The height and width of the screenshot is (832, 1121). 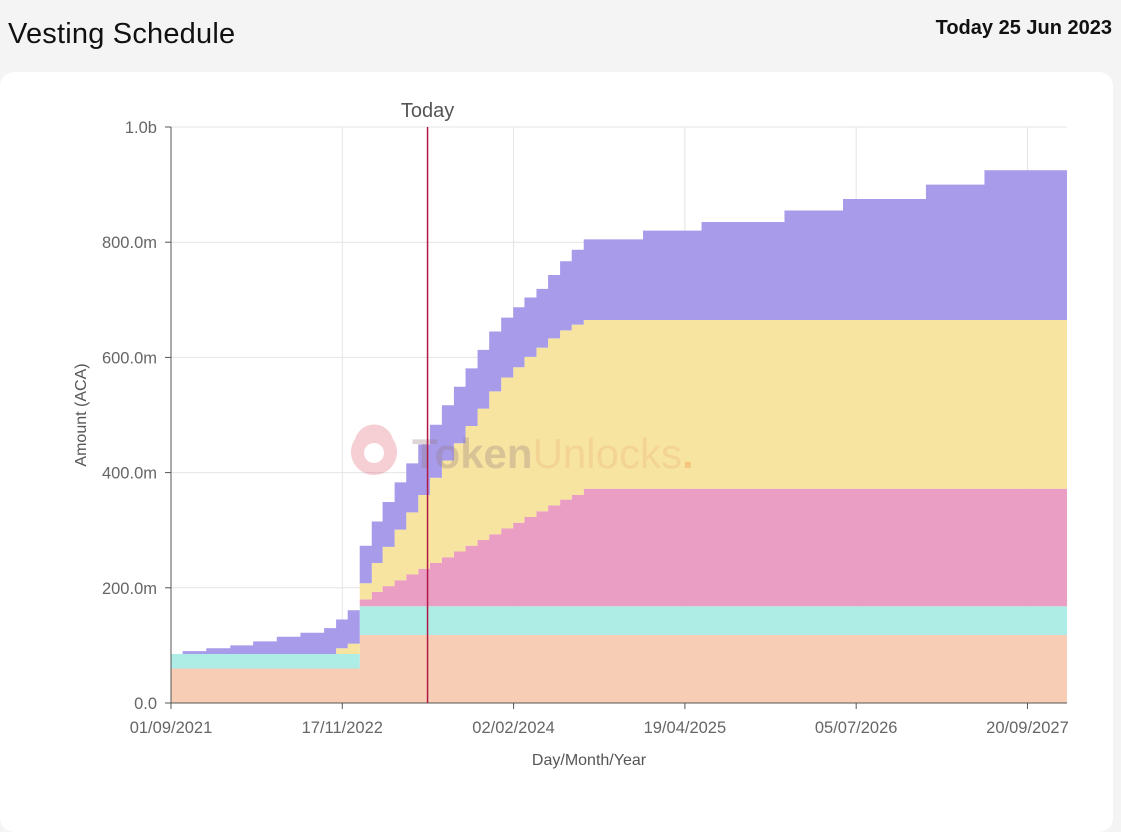 I want to click on y-tick-label: 1.0b, so click(x=141, y=128).